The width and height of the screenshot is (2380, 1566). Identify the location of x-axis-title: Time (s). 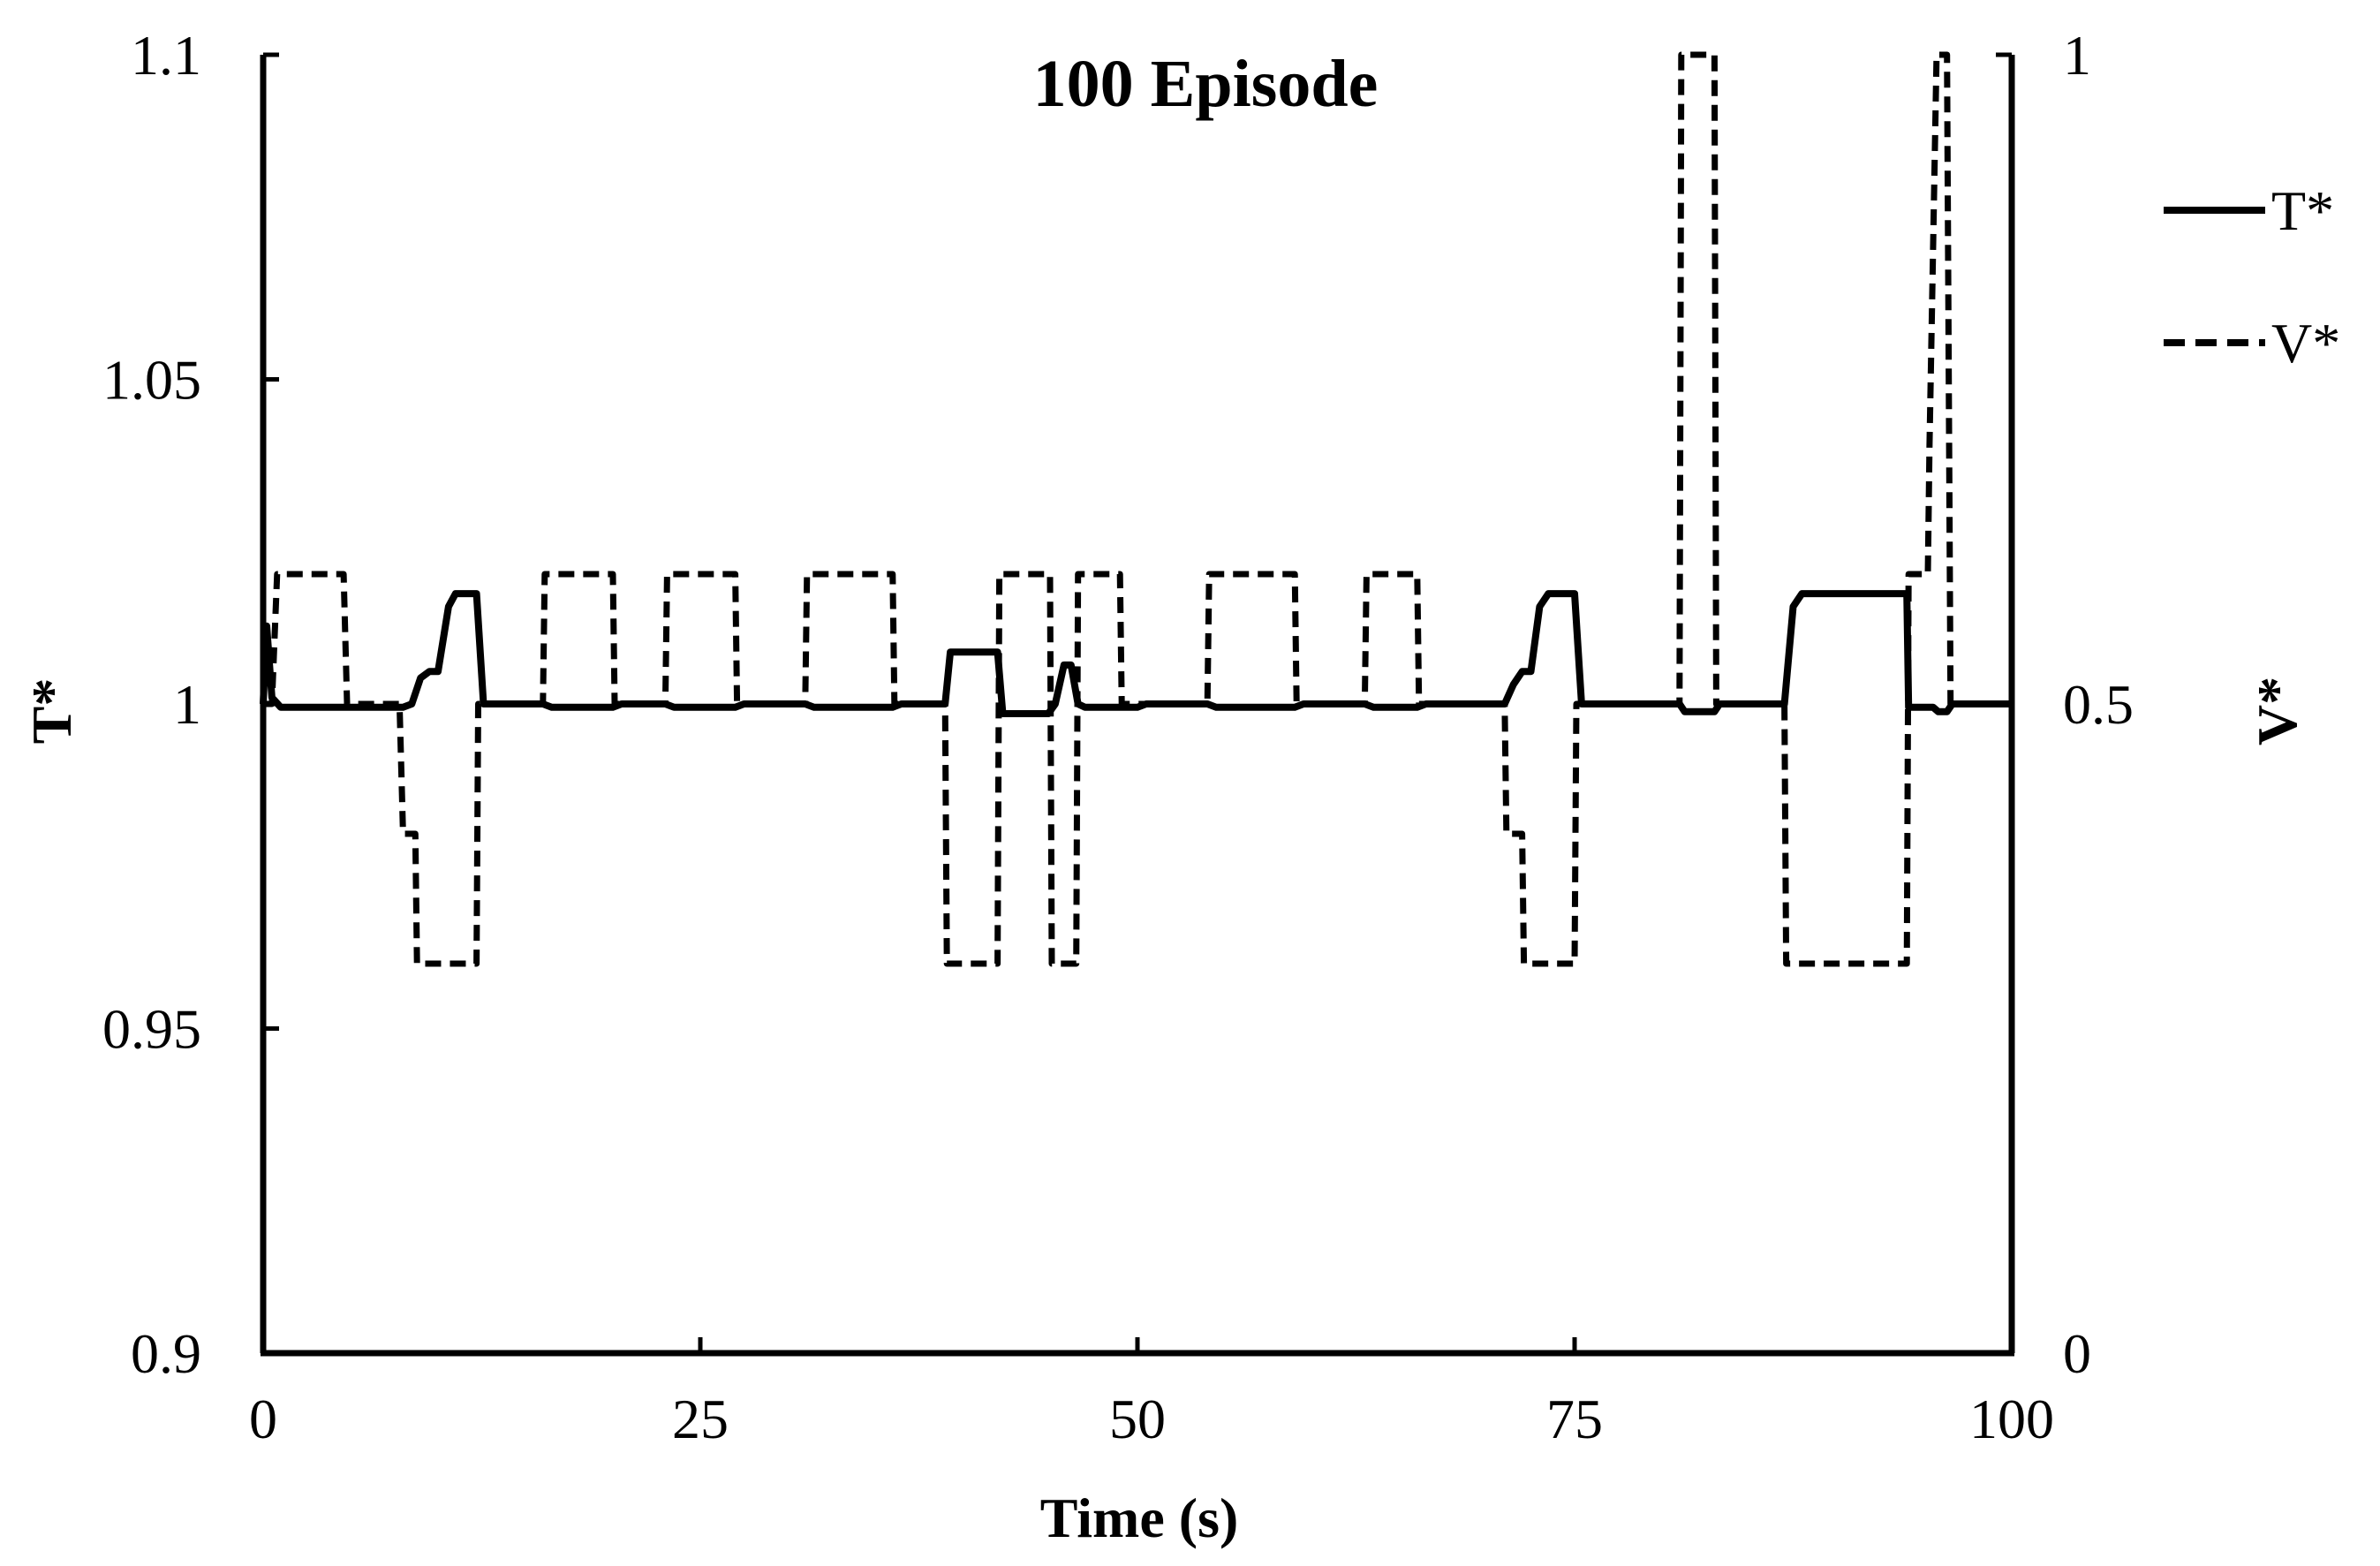
(1139, 1518).